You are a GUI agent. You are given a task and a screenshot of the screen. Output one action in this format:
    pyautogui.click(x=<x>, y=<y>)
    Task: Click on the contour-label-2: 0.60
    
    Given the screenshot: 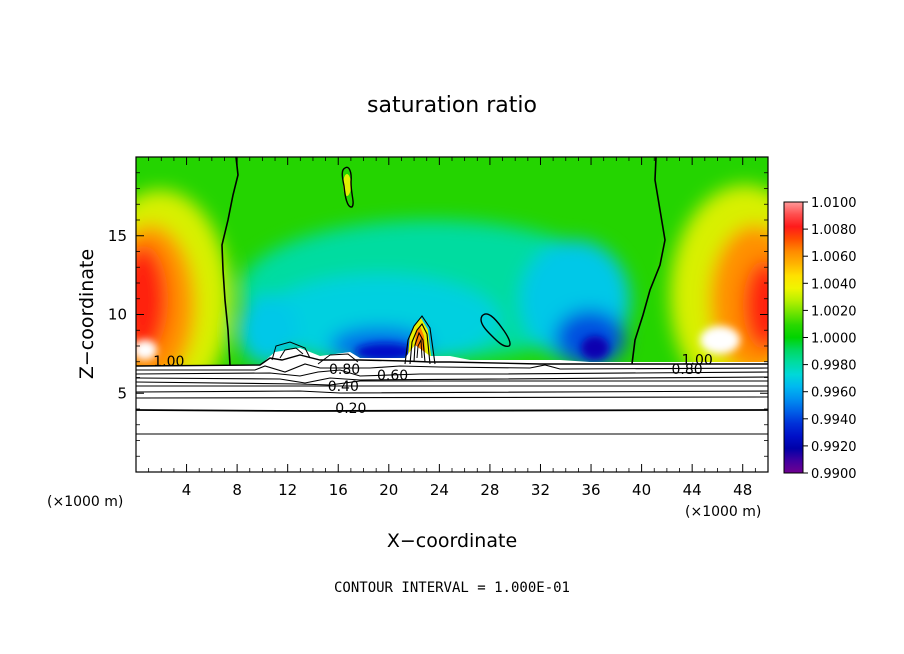 What is the action you would take?
    pyautogui.click(x=392, y=376)
    